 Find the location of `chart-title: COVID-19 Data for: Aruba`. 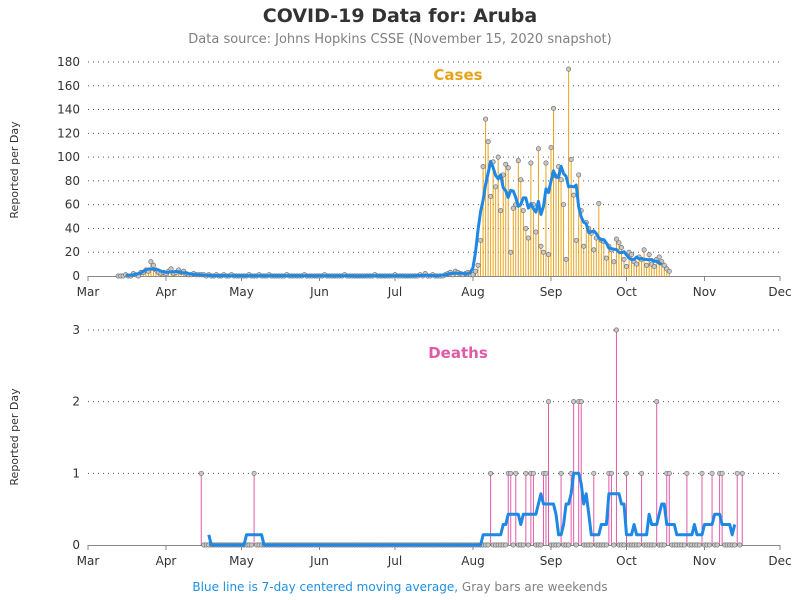

chart-title: COVID-19 Data for: Aruba is located at coordinates (400, 16).